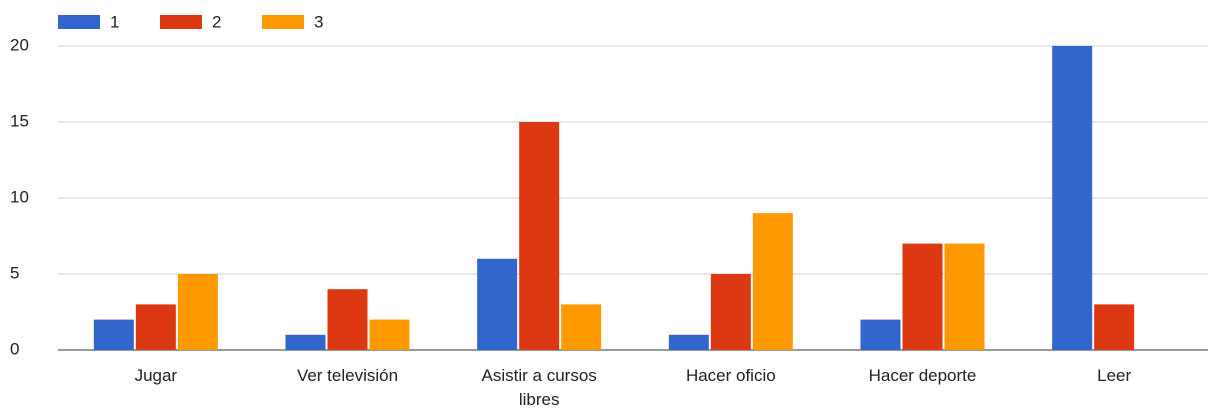 This screenshot has width=1208, height=415. I want to click on x-tick-label-box: Hacer deporte, so click(922, 375).